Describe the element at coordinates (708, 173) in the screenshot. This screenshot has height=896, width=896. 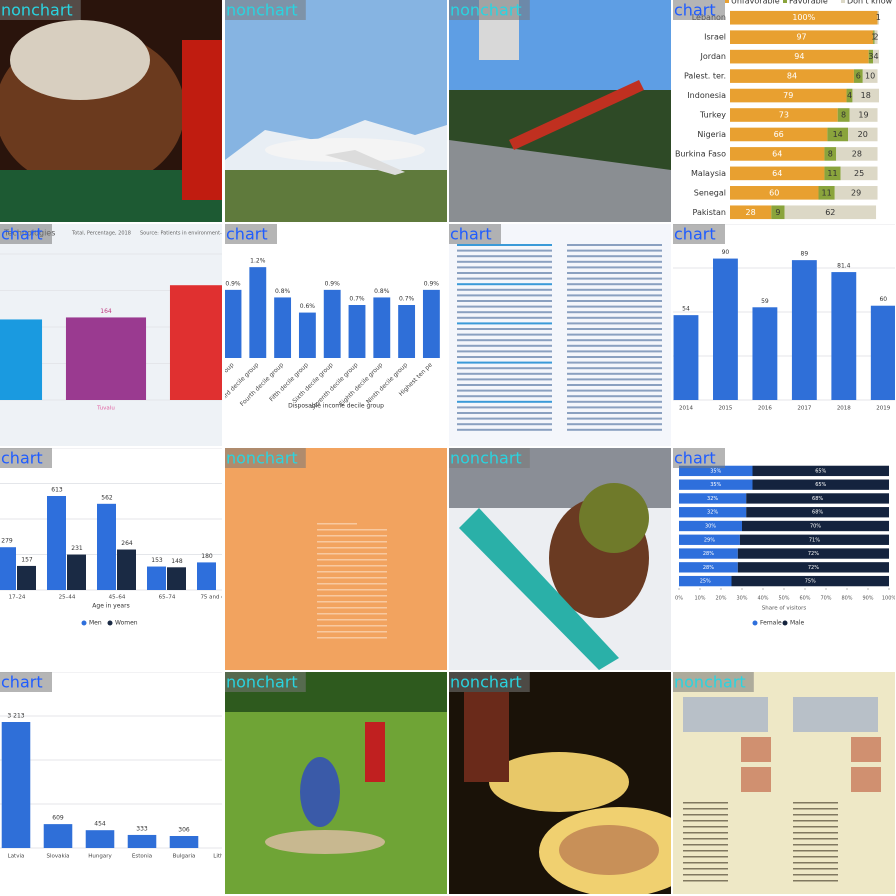
I see `y-tick-label: Malaysia` at that location.